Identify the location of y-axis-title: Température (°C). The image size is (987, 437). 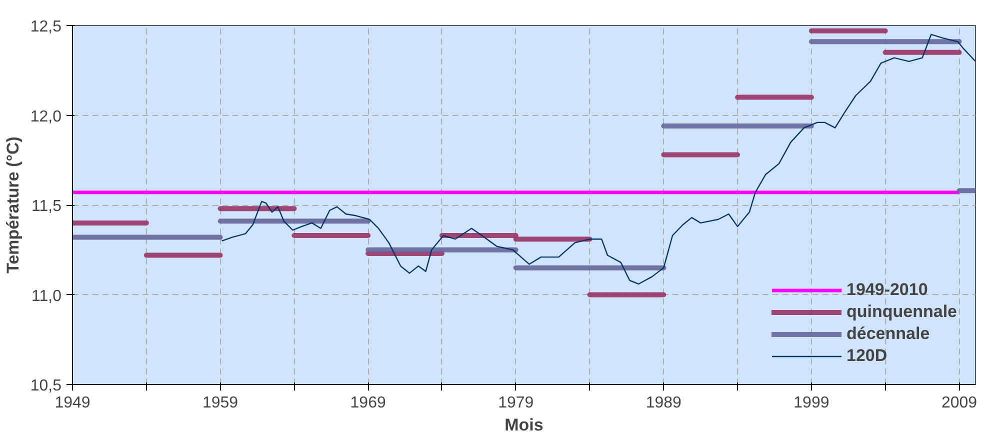
(12, 205).